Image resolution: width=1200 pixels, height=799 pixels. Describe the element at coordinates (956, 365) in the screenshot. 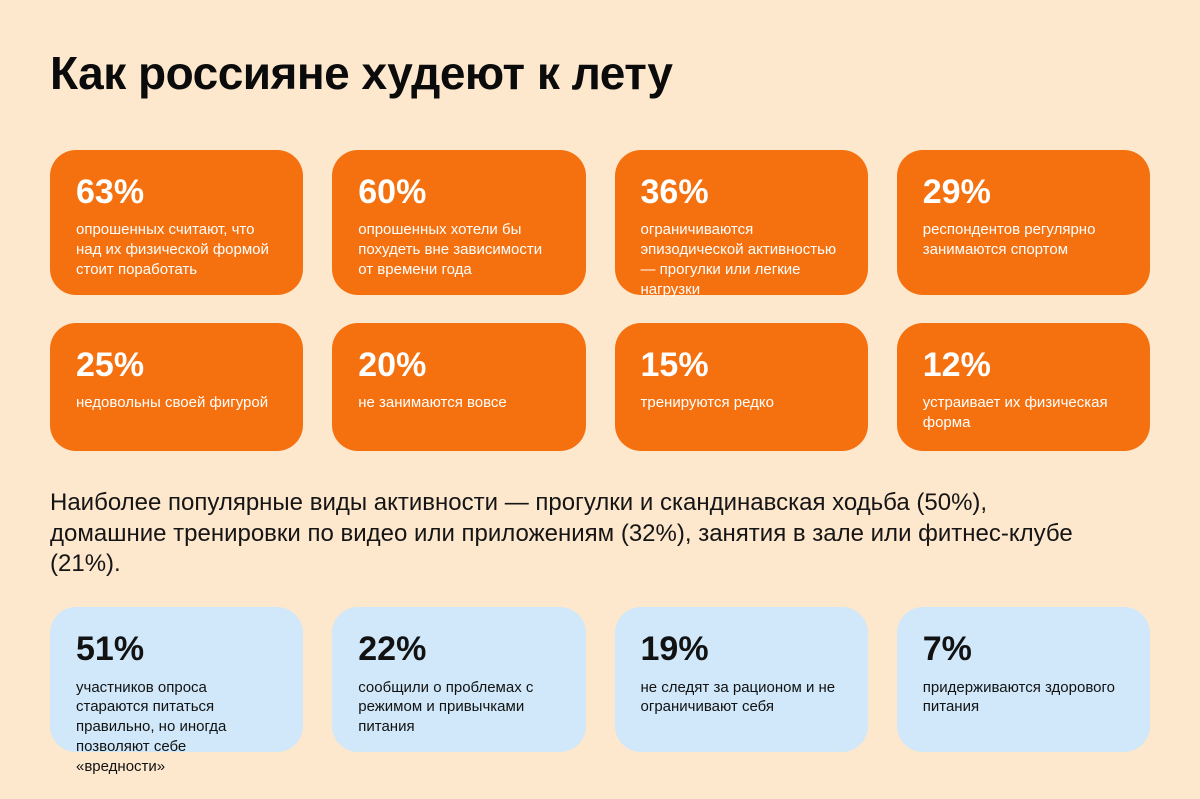

I see `stat-value: 12%` at that location.